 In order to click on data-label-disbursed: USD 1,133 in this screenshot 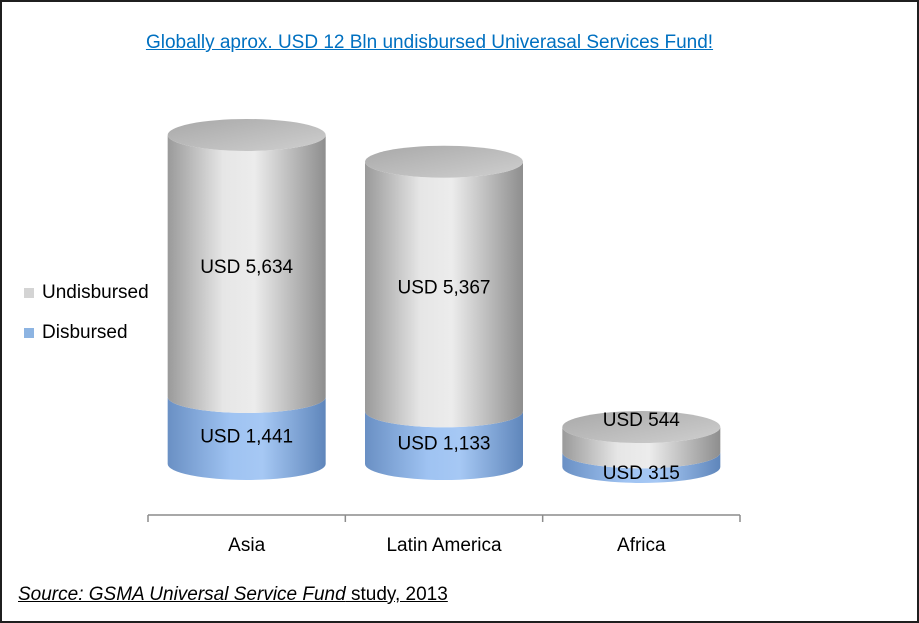, I will do `click(444, 444)`.